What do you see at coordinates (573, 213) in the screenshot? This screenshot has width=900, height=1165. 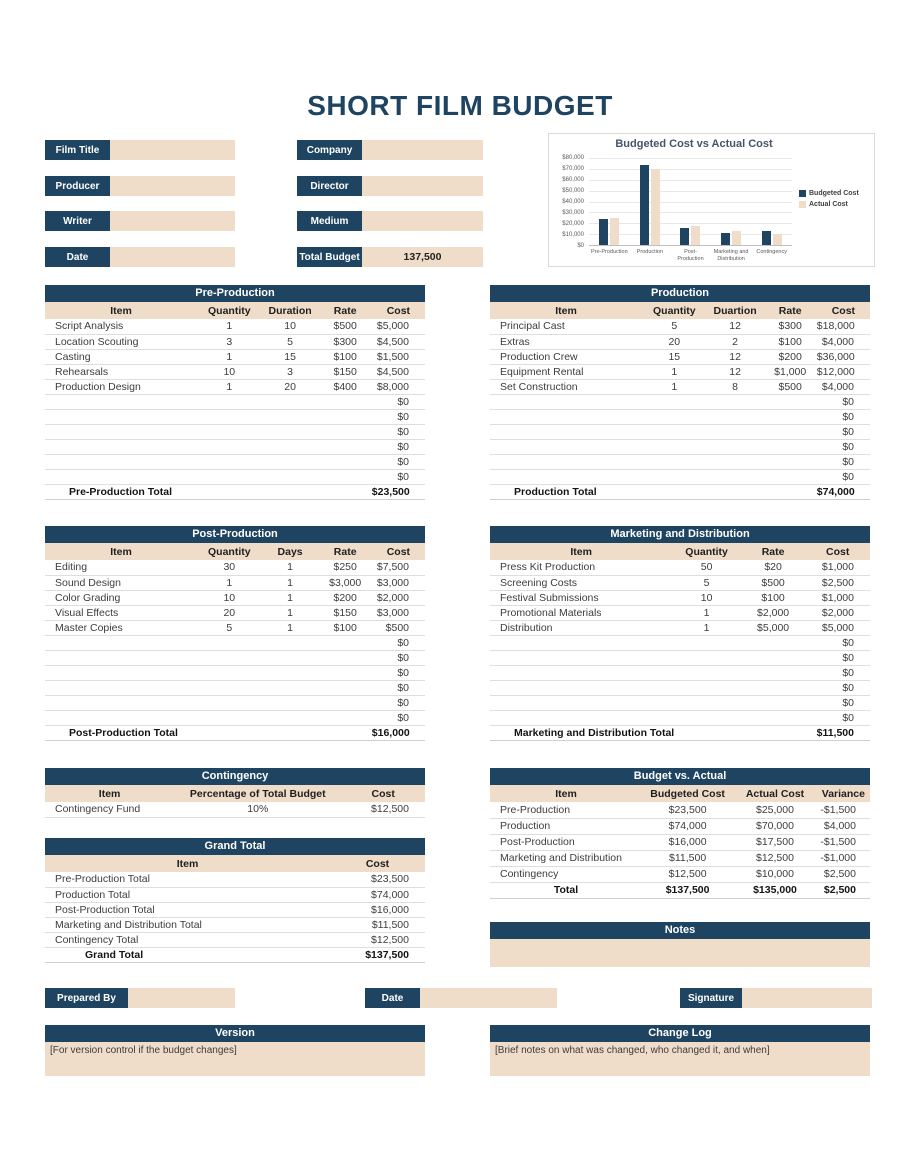 I see `y-tick-label: $30,000` at bounding box center [573, 213].